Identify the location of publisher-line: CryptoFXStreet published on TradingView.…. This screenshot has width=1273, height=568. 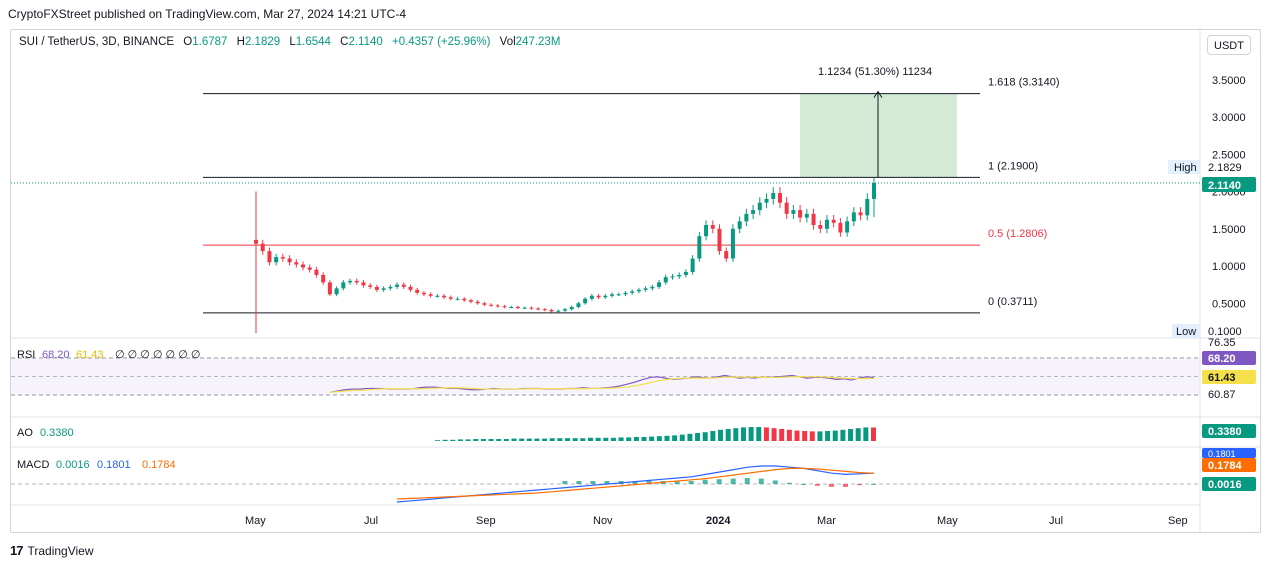
(207, 14).